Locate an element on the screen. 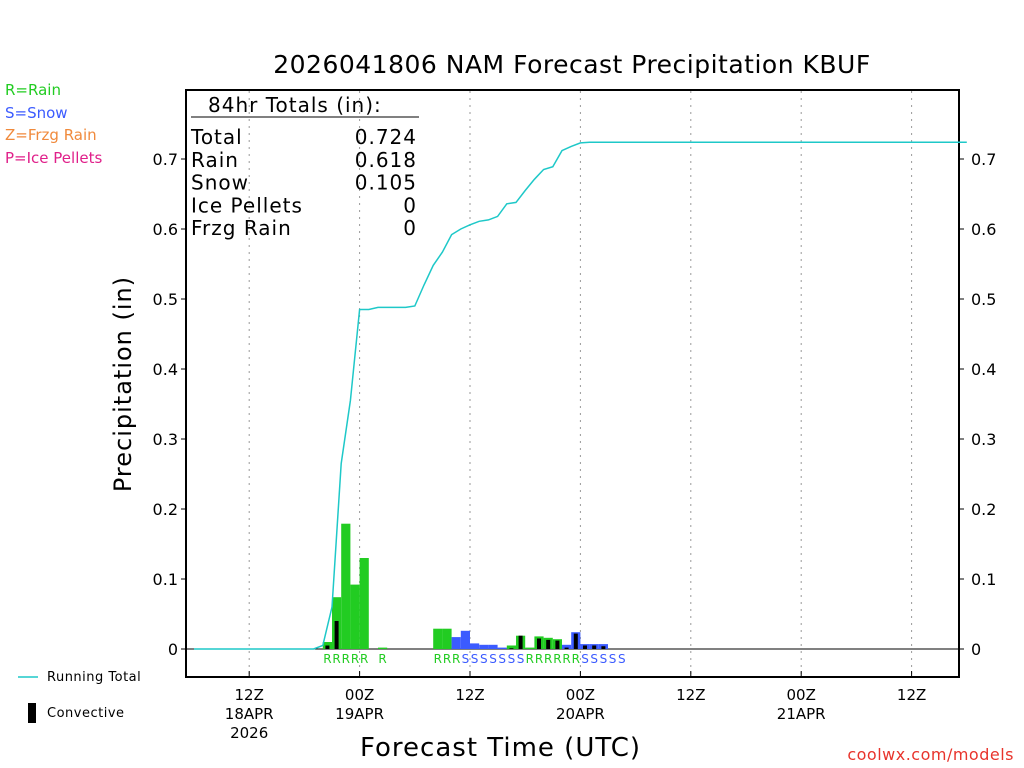  y-tick-label-right: 0 is located at coordinates (976, 649).